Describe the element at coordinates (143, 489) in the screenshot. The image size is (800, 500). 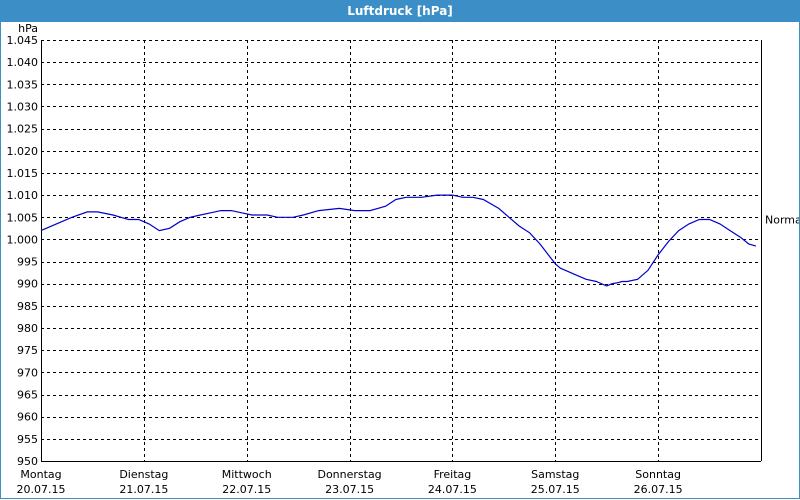
I see `x-tick-date-label: 21.07.15` at that location.